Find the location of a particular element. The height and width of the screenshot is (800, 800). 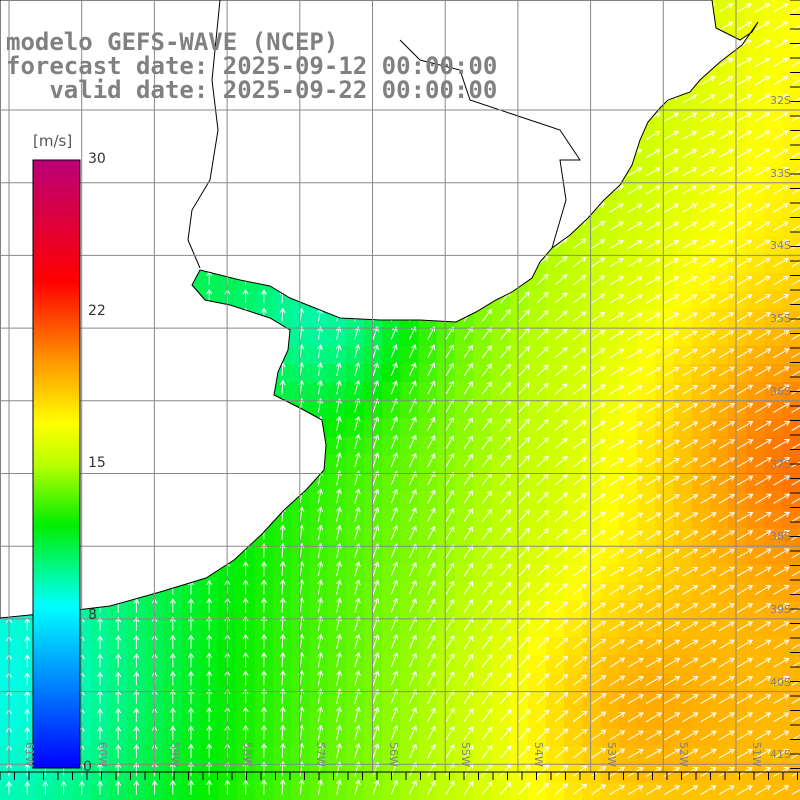

latitude-label: 35S is located at coordinates (780, 319).